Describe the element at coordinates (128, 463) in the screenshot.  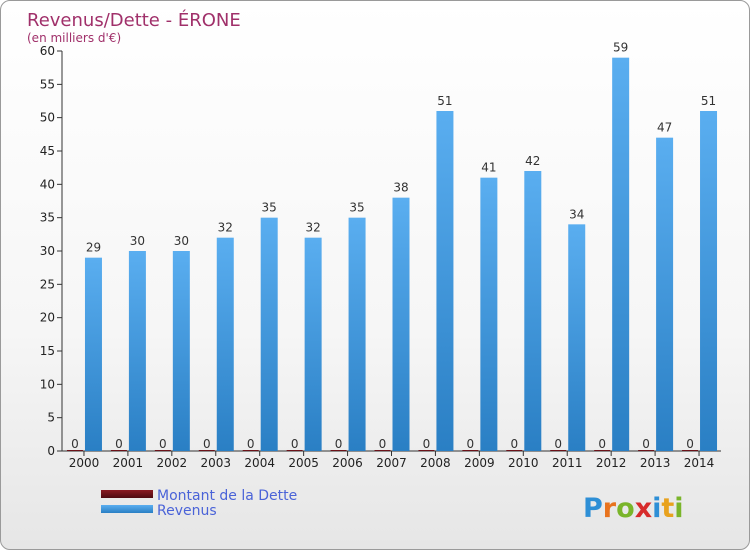
I see `x-tick-label: 2001` at that location.